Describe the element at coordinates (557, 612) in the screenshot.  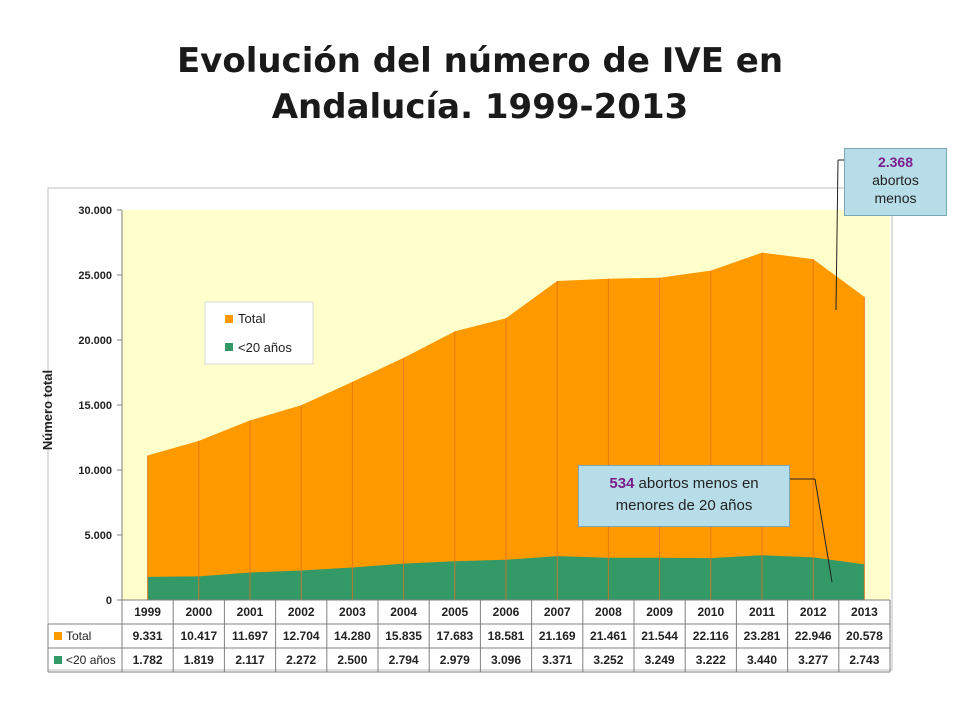
I see `x-tick-label-2007: 2007` at that location.